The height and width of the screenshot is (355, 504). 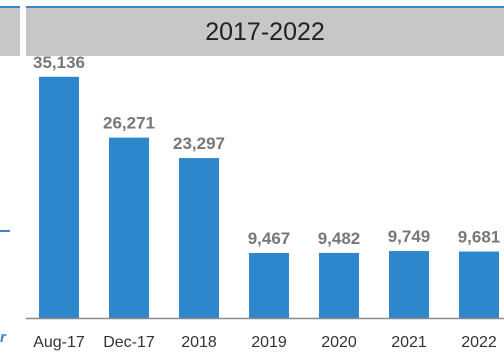 What do you see at coordinates (199, 143) in the screenshot?
I see `value-label-2018: 23,297` at bounding box center [199, 143].